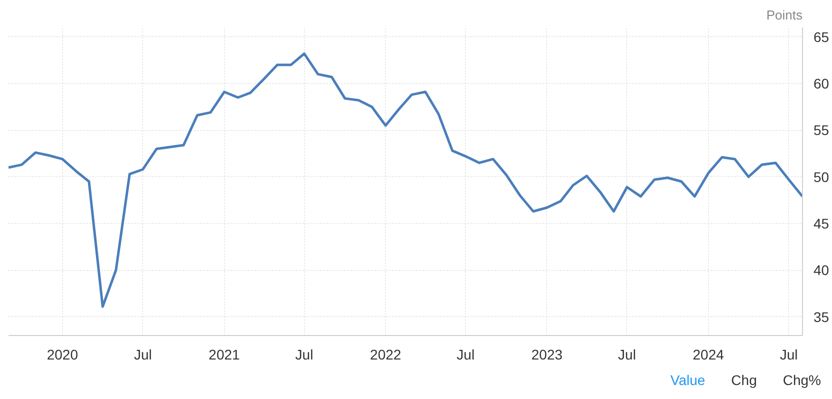  I want to click on y-tick-label: 55, so click(822, 130).